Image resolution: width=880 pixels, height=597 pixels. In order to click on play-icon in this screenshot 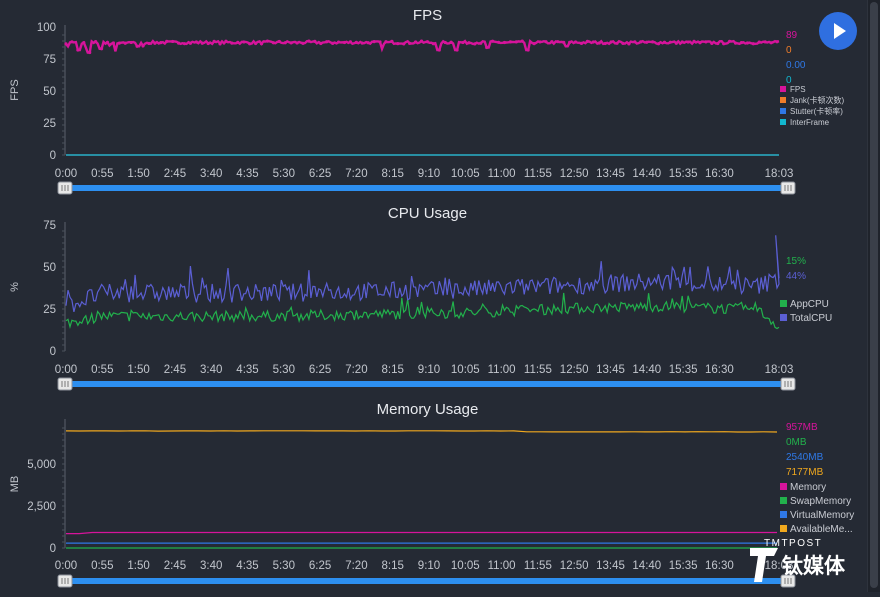, I will do `click(840, 31)`.